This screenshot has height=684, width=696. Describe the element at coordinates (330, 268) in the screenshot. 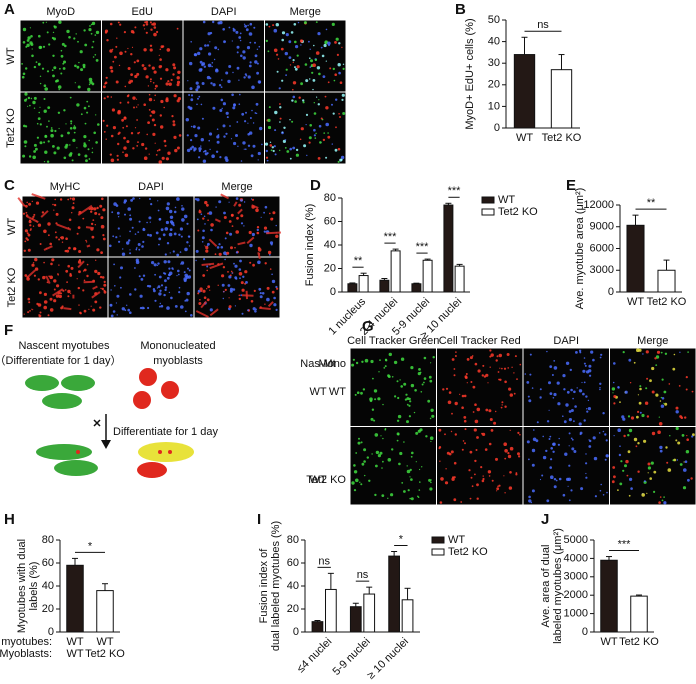

I see `y-tick-label: 20` at that location.